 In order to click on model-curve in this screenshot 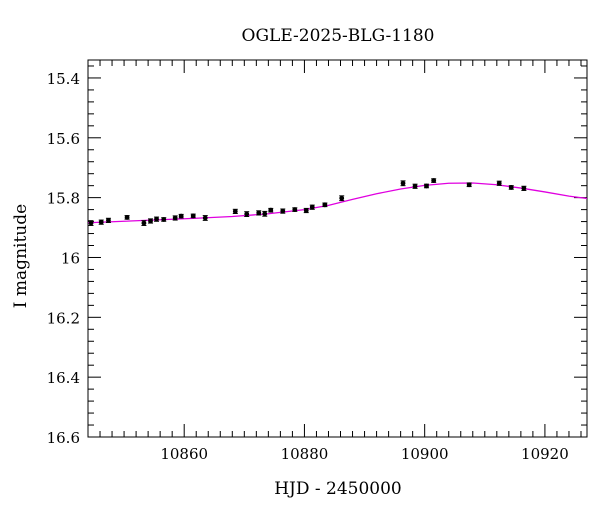, I will do `click(337, 203)`.